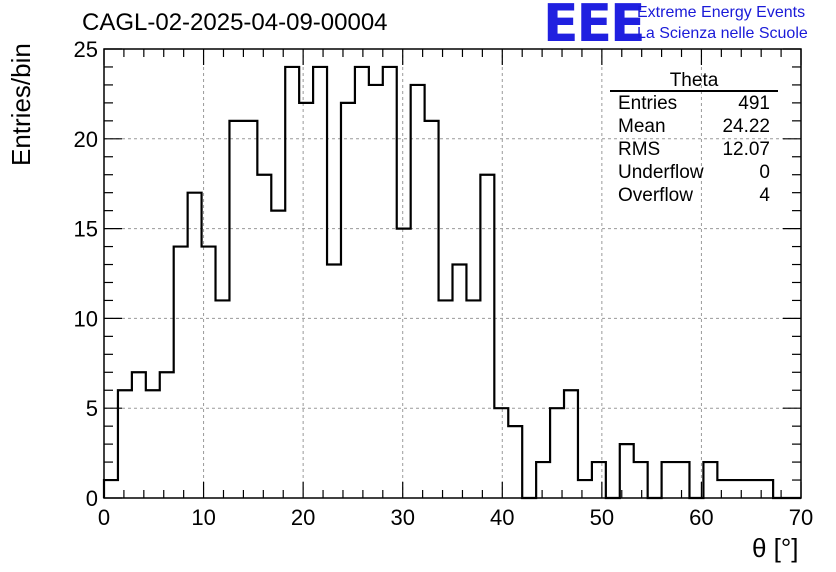 The height and width of the screenshot is (572, 836). What do you see at coordinates (764, 195) in the screenshot?
I see `stat-value: 4` at bounding box center [764, 195].